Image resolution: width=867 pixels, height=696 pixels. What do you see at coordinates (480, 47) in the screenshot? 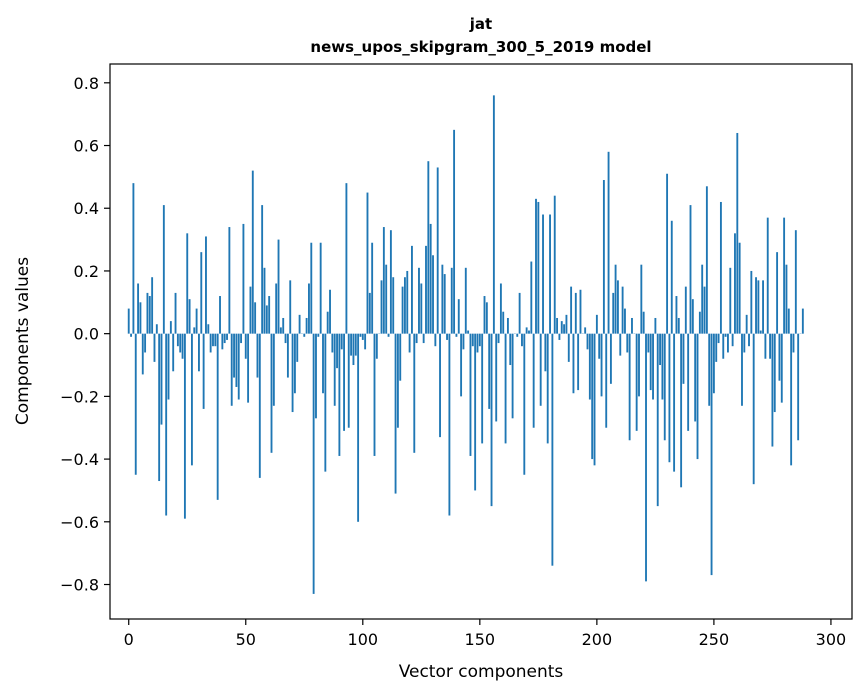
I see `chart-subtitle: news_upos_skipgram_300_5_2019 model` at bounding box center [480, 47].